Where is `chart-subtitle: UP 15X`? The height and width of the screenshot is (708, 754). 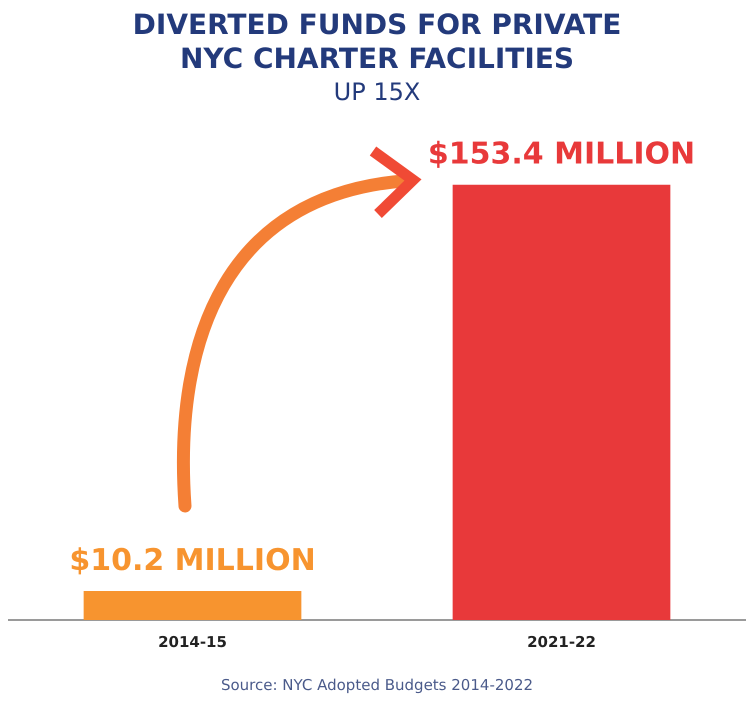 chart-subtitle: UP 15X is located at coordinates (377, 92).